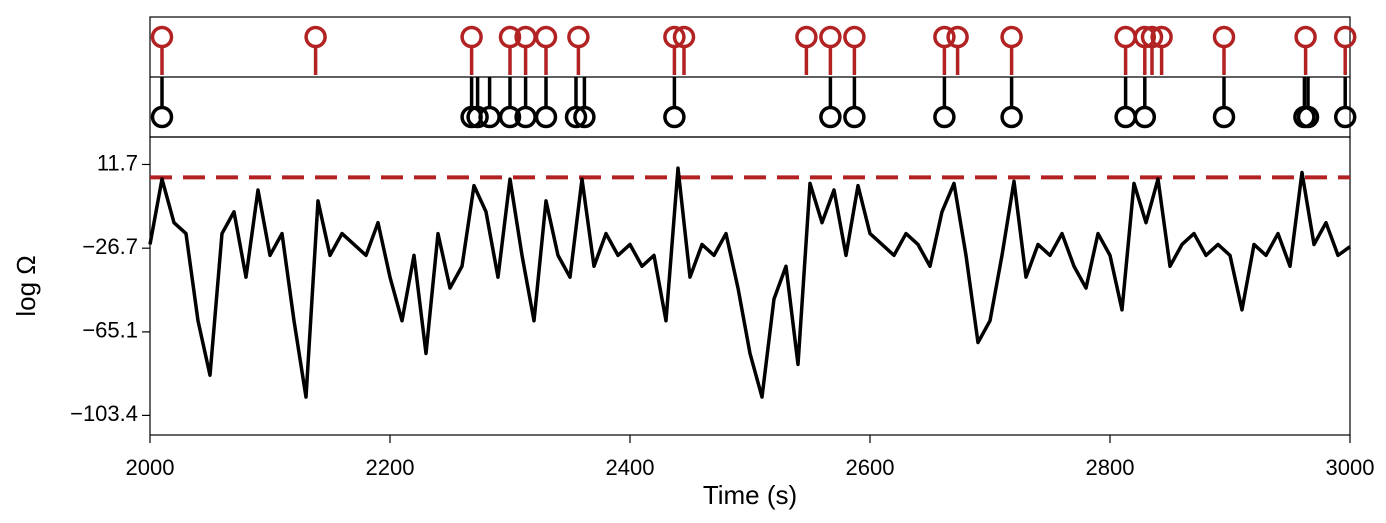 The image size is (1386, 523). Describe the element at coordinates (110, 330) in the screenshot. I see `y-tick-label: −65.1` at that location.